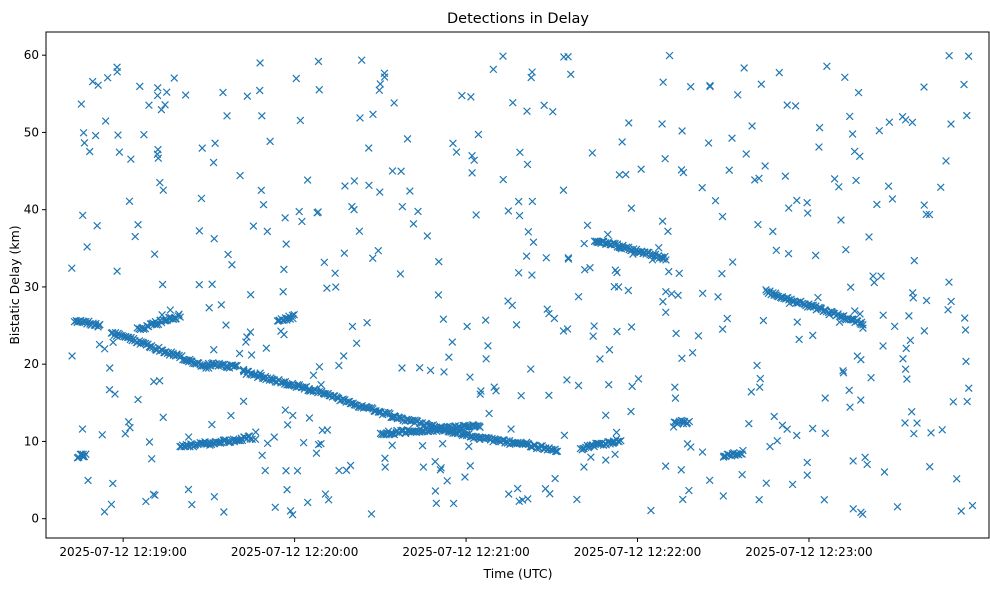 The width and height of the screenshot is (990, 590). What do you see at coordinates (518, 19) in the screenshot?
I see `chart-title: Detections in Delay` at bounding box center [518, 19].